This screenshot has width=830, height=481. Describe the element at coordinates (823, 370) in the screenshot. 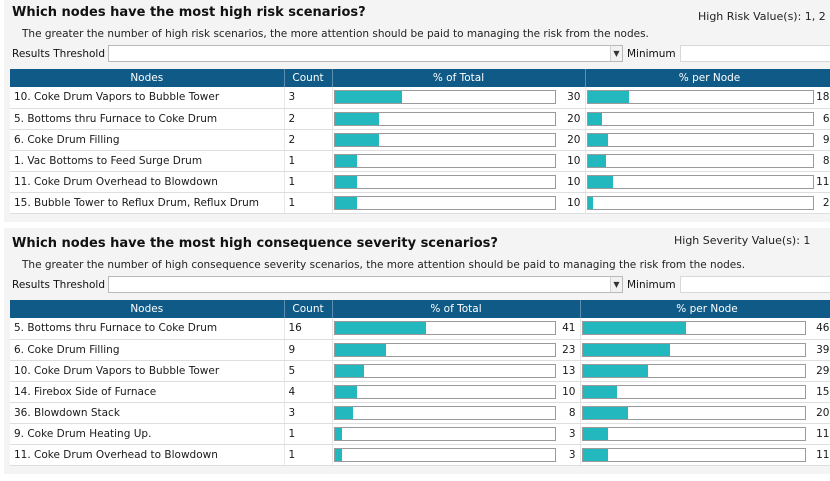

I see `percent-per-node-value: 29` at that location.